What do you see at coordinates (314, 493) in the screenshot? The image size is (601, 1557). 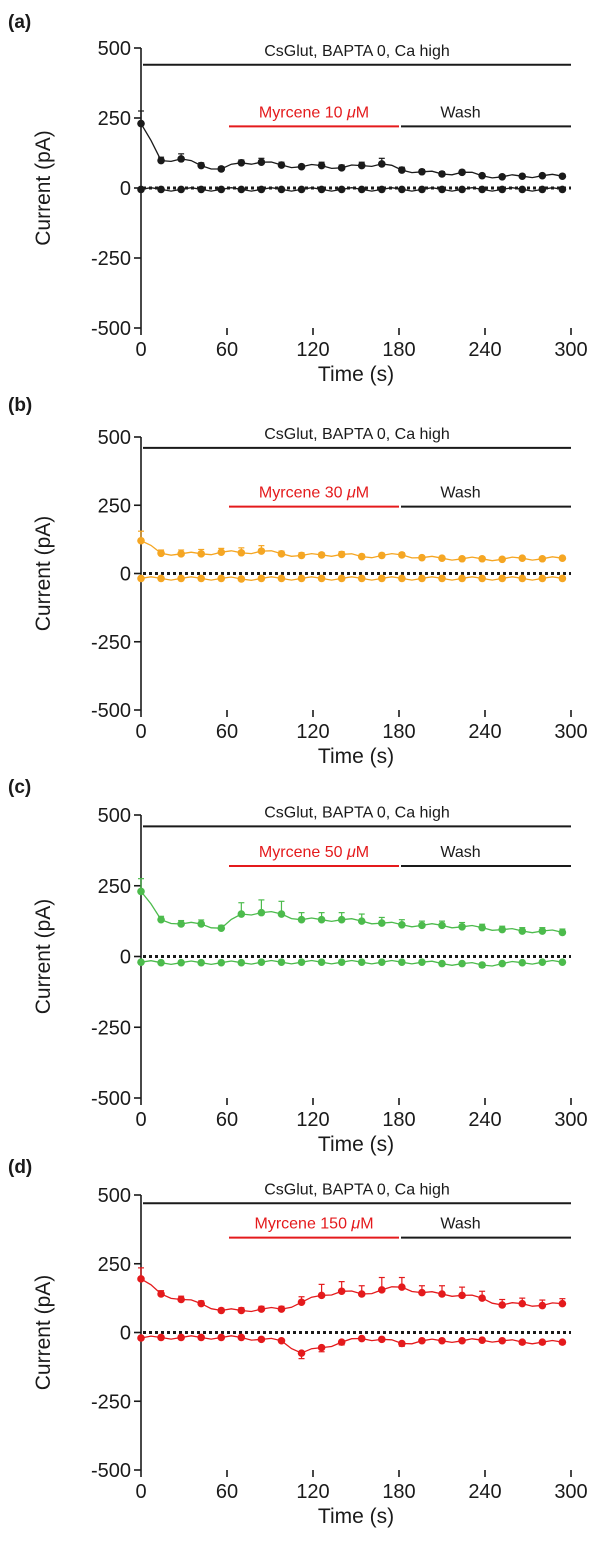 I see `condition-label: Myrcene 30 μM` at bounding box center [314, 493].